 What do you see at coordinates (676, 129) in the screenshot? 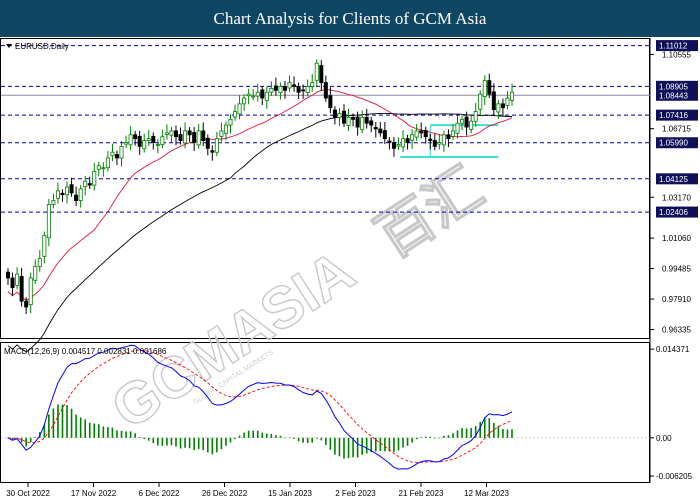
I see `price-tick-label: 1.06715` at bounding box center [676, 129].